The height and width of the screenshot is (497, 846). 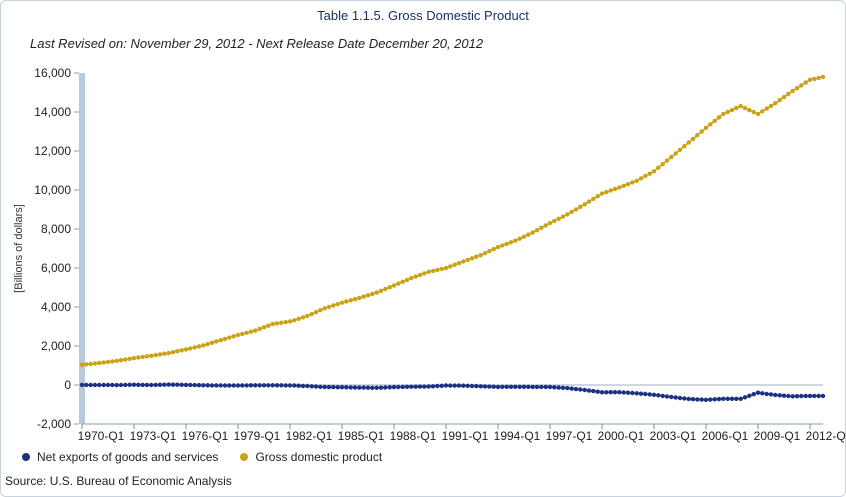 What do you see at coordinates (153, 436) in the screenshot?
I see `x-tick-label: 1973-Q1` at bounding box center [153, 436].